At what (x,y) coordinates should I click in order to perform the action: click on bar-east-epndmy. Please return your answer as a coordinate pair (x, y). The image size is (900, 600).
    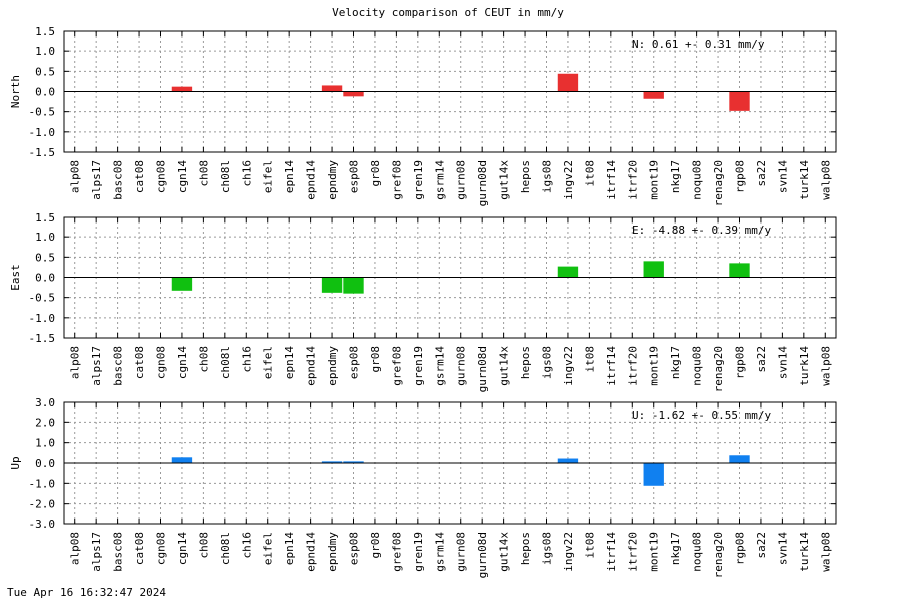
    Looking at the image, I should click on (332, 285).